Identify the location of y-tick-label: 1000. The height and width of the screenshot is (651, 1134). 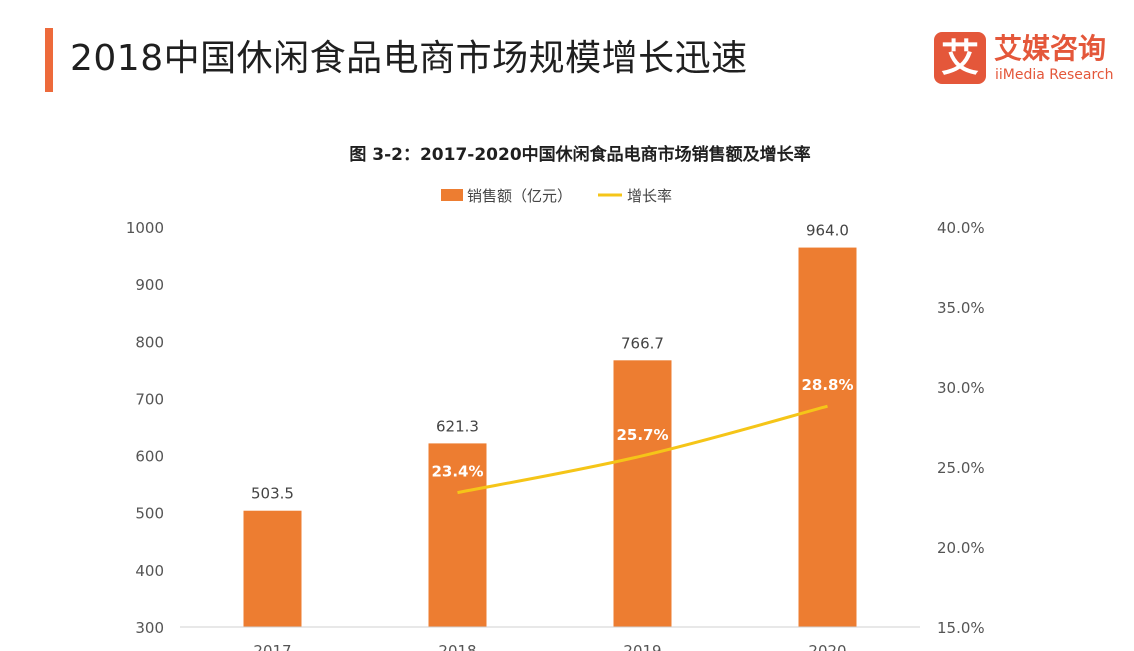
(145, 228).